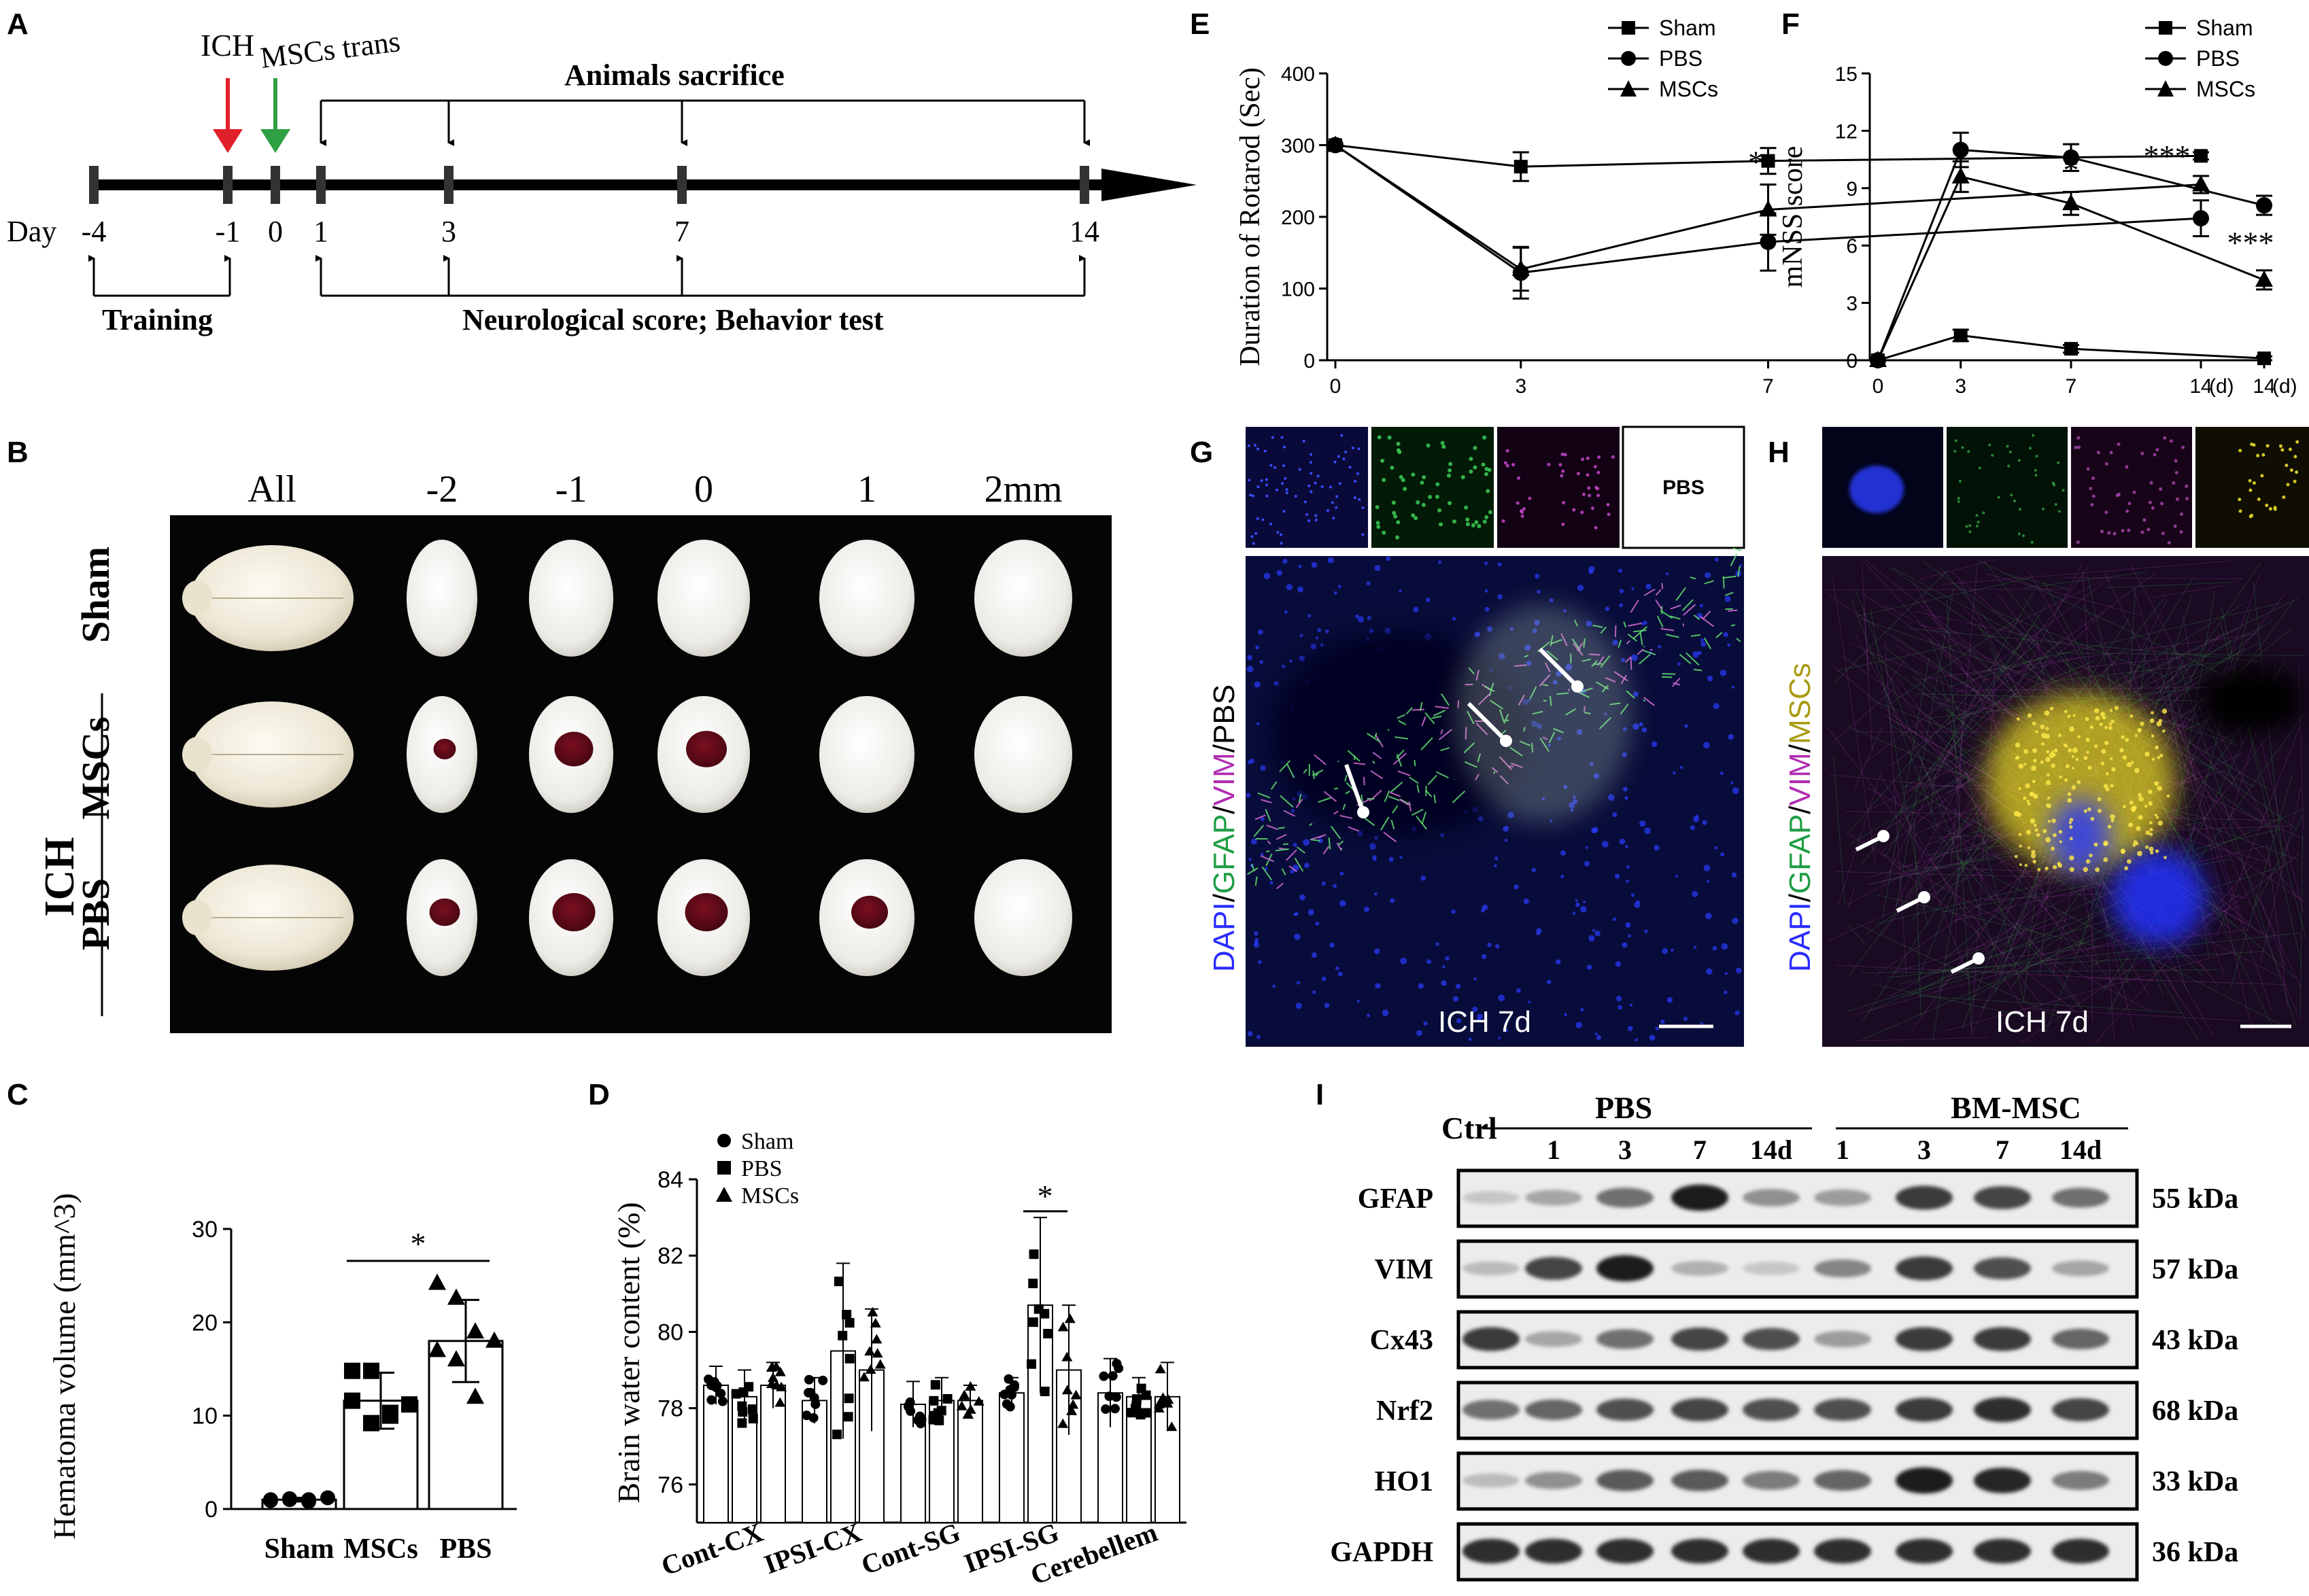 The height and width of the screenshot is (1596, 2309). What do you see at coordinates (1924, 1149) in the screenshot?
I see `blot-lane-label: 3` at bounding box center [1924, 1149].